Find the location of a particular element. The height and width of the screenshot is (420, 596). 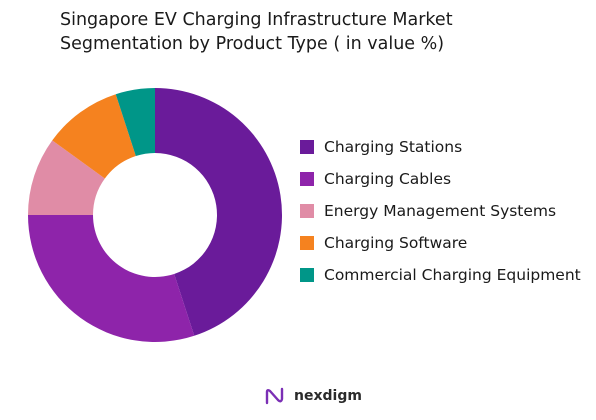

brand-name: nexdigm is located at coordinates (328, 396).